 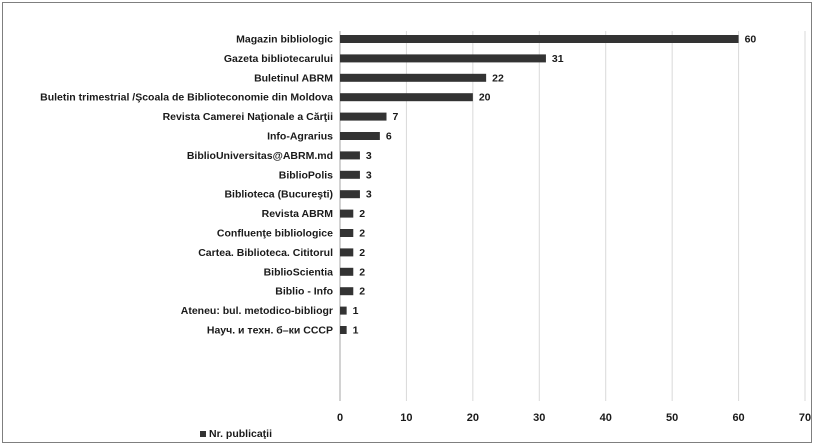 I want to click on category-label: Confluenţe bibliologice, so click(x=275, y=234).